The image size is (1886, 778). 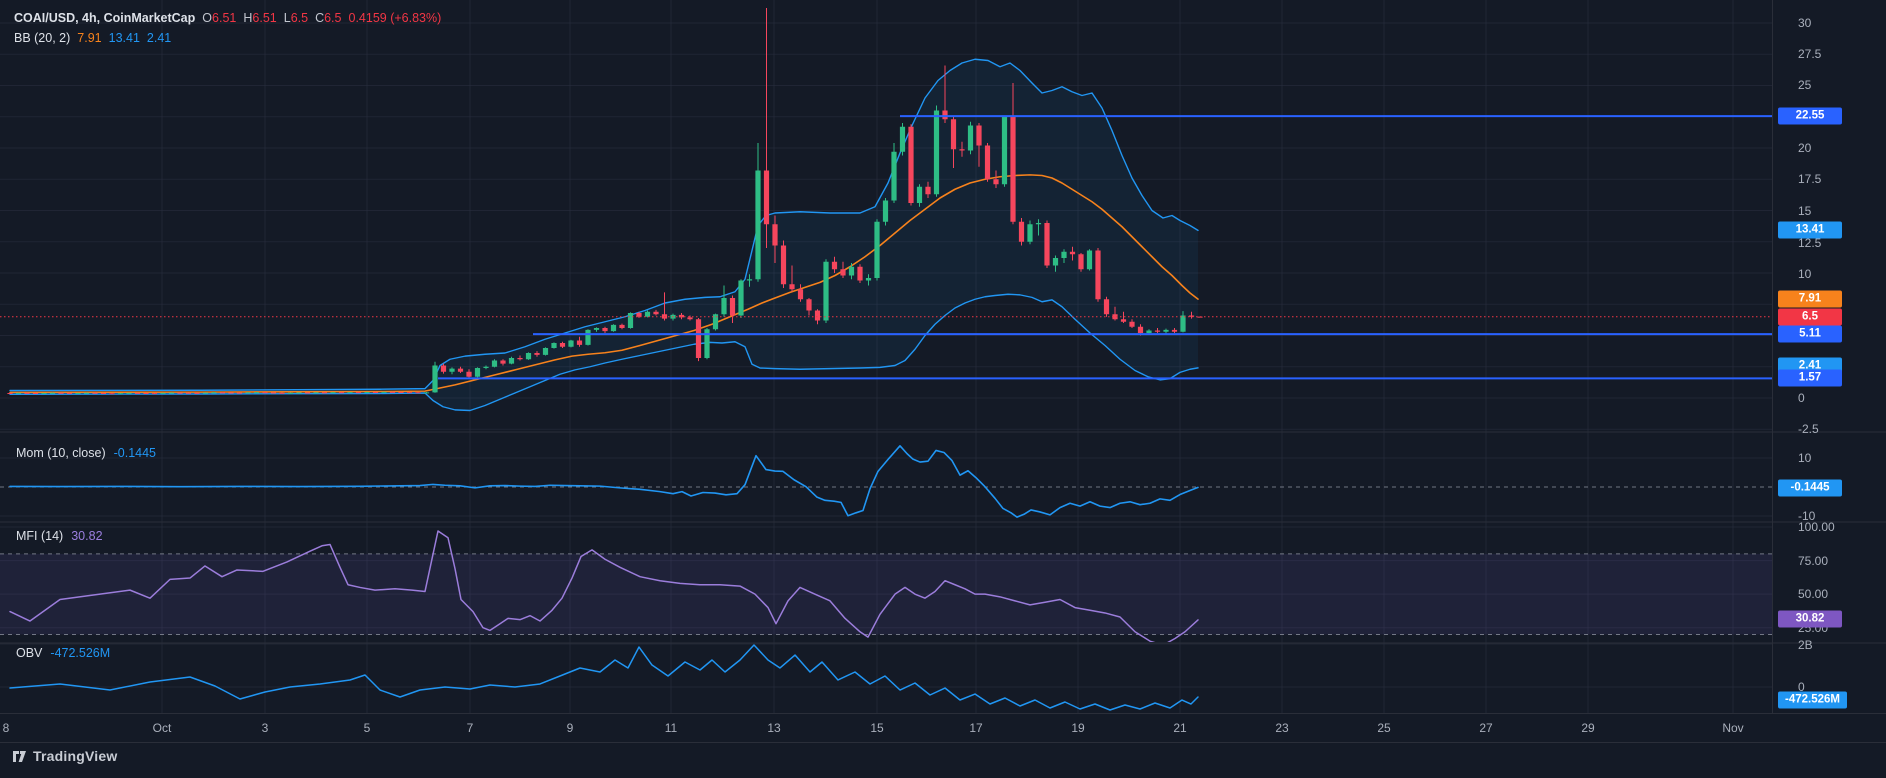 What do you see at coordinates (42, 38) in the screenshot?
I see `bb-label: BB (20, 2)` at bounding box center [42, 38].